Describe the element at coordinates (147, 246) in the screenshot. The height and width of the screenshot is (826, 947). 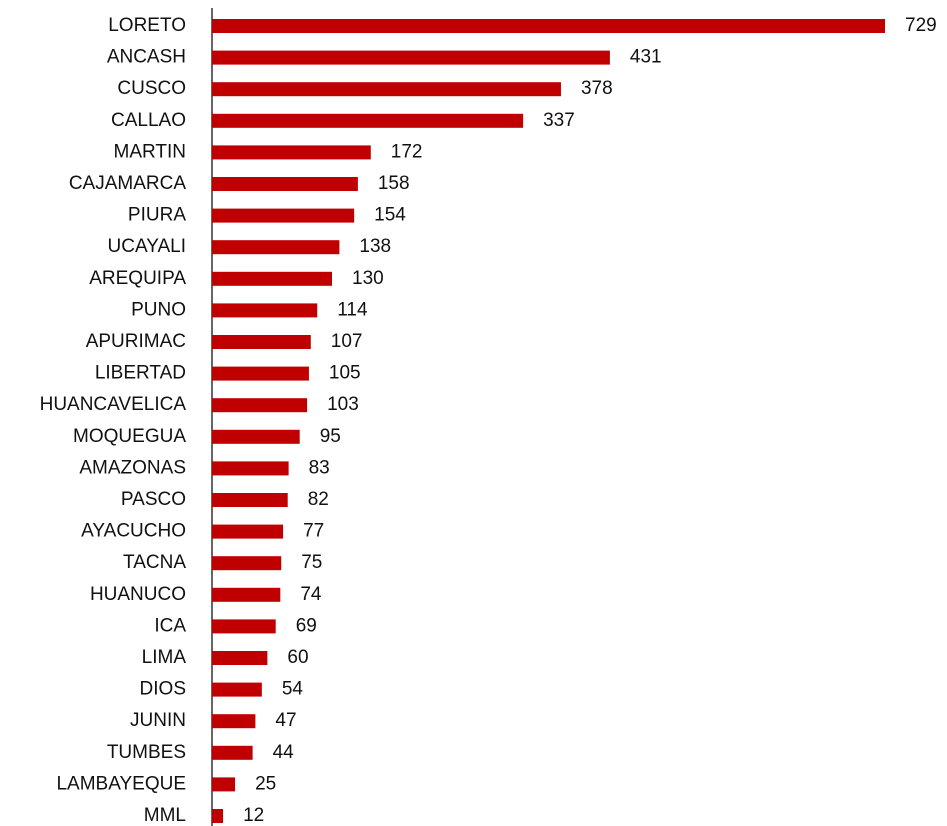
I see `category-label: UCAYALI` at that location.